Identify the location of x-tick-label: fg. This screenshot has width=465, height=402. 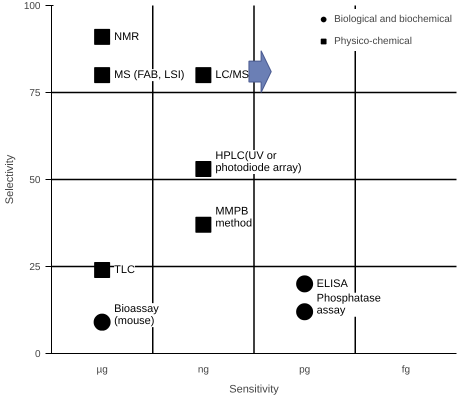
(406, 370).